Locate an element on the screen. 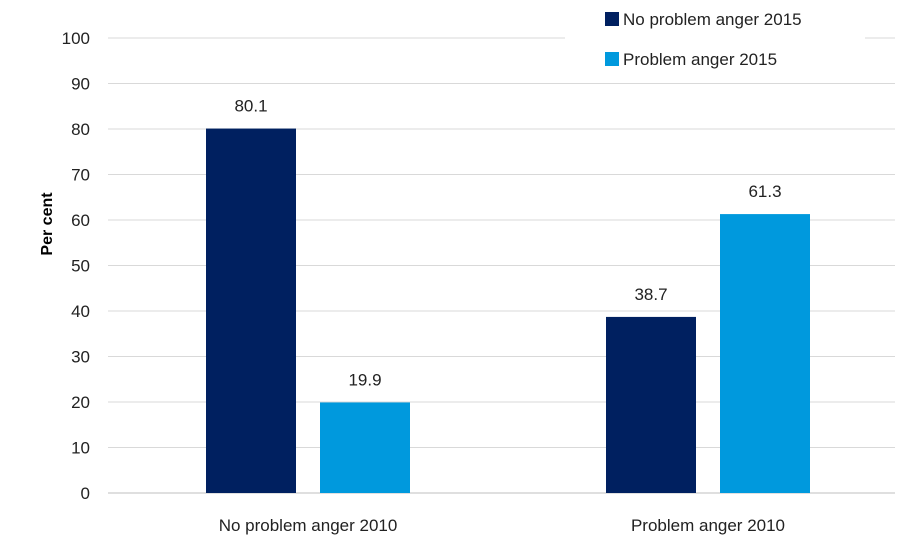  y-axis-ticks: 0 10 20 30 40 50 60 70 80 90 100 is located at coordinates (76, 266).